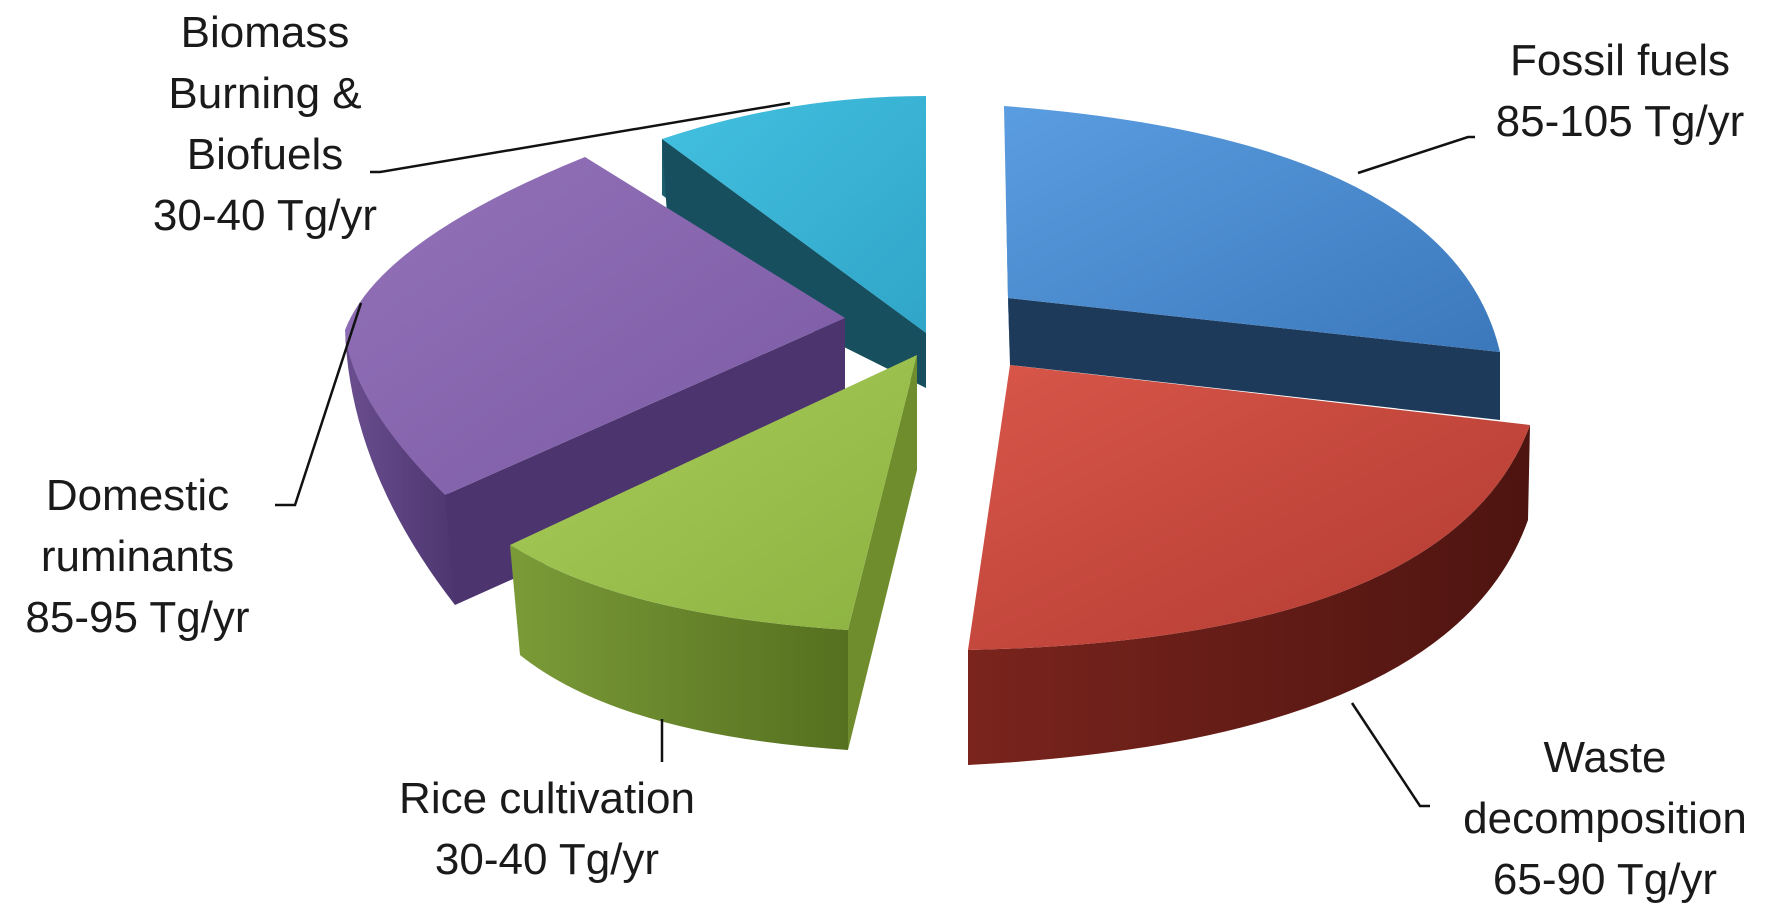  Describe the element at coordinates (1252, 229) in the screenshot. I see `slice-fossil-top` at that location.